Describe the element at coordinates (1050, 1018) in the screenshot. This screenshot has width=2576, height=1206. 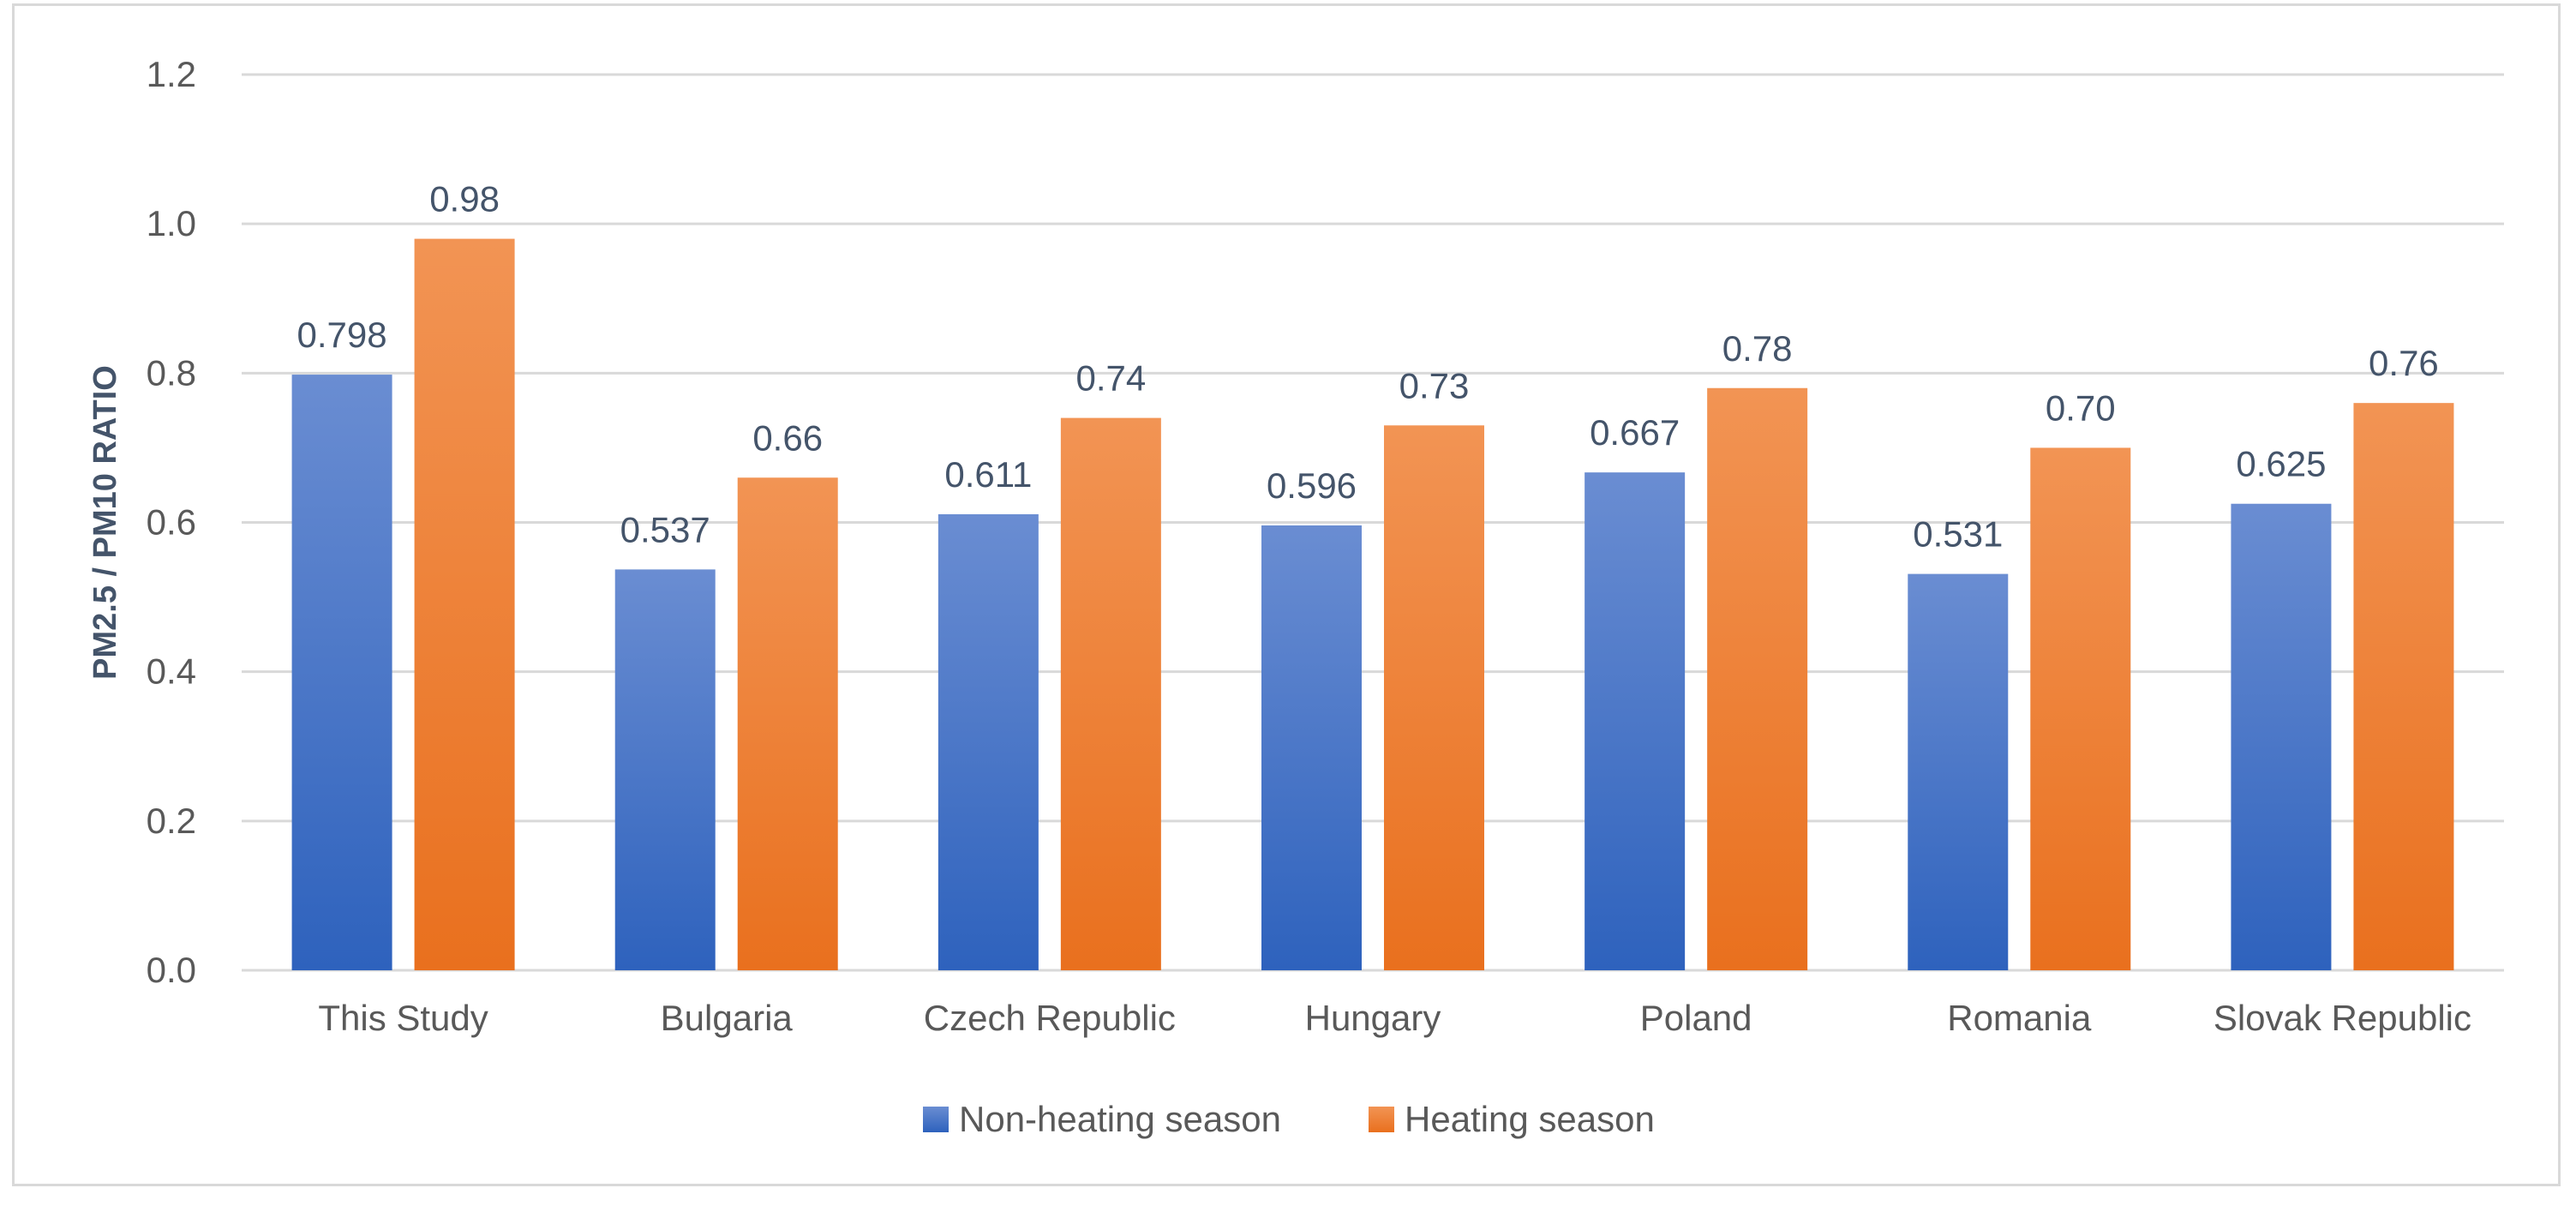
I see `x-category-label: Czech Republic` at that location.